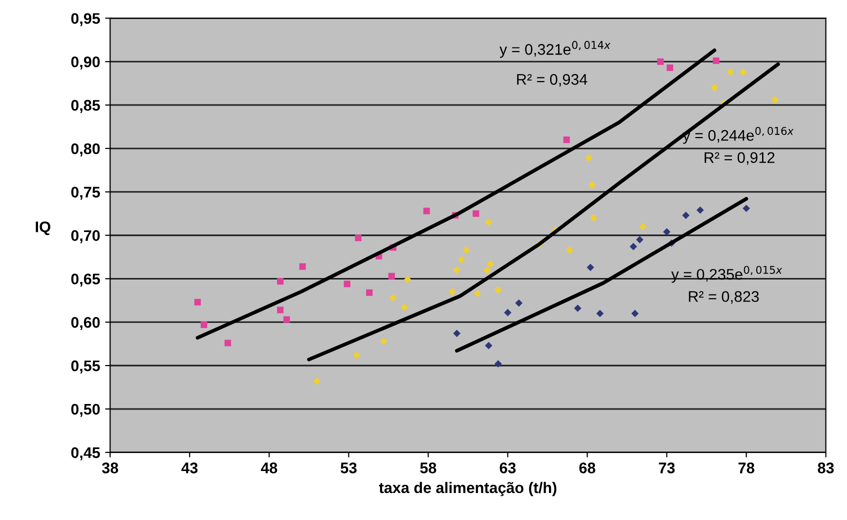  What do you see at coordinates (189, 468) in the screenshot?
I see `x-tick-label: 43` at bounding box center [189, 468].